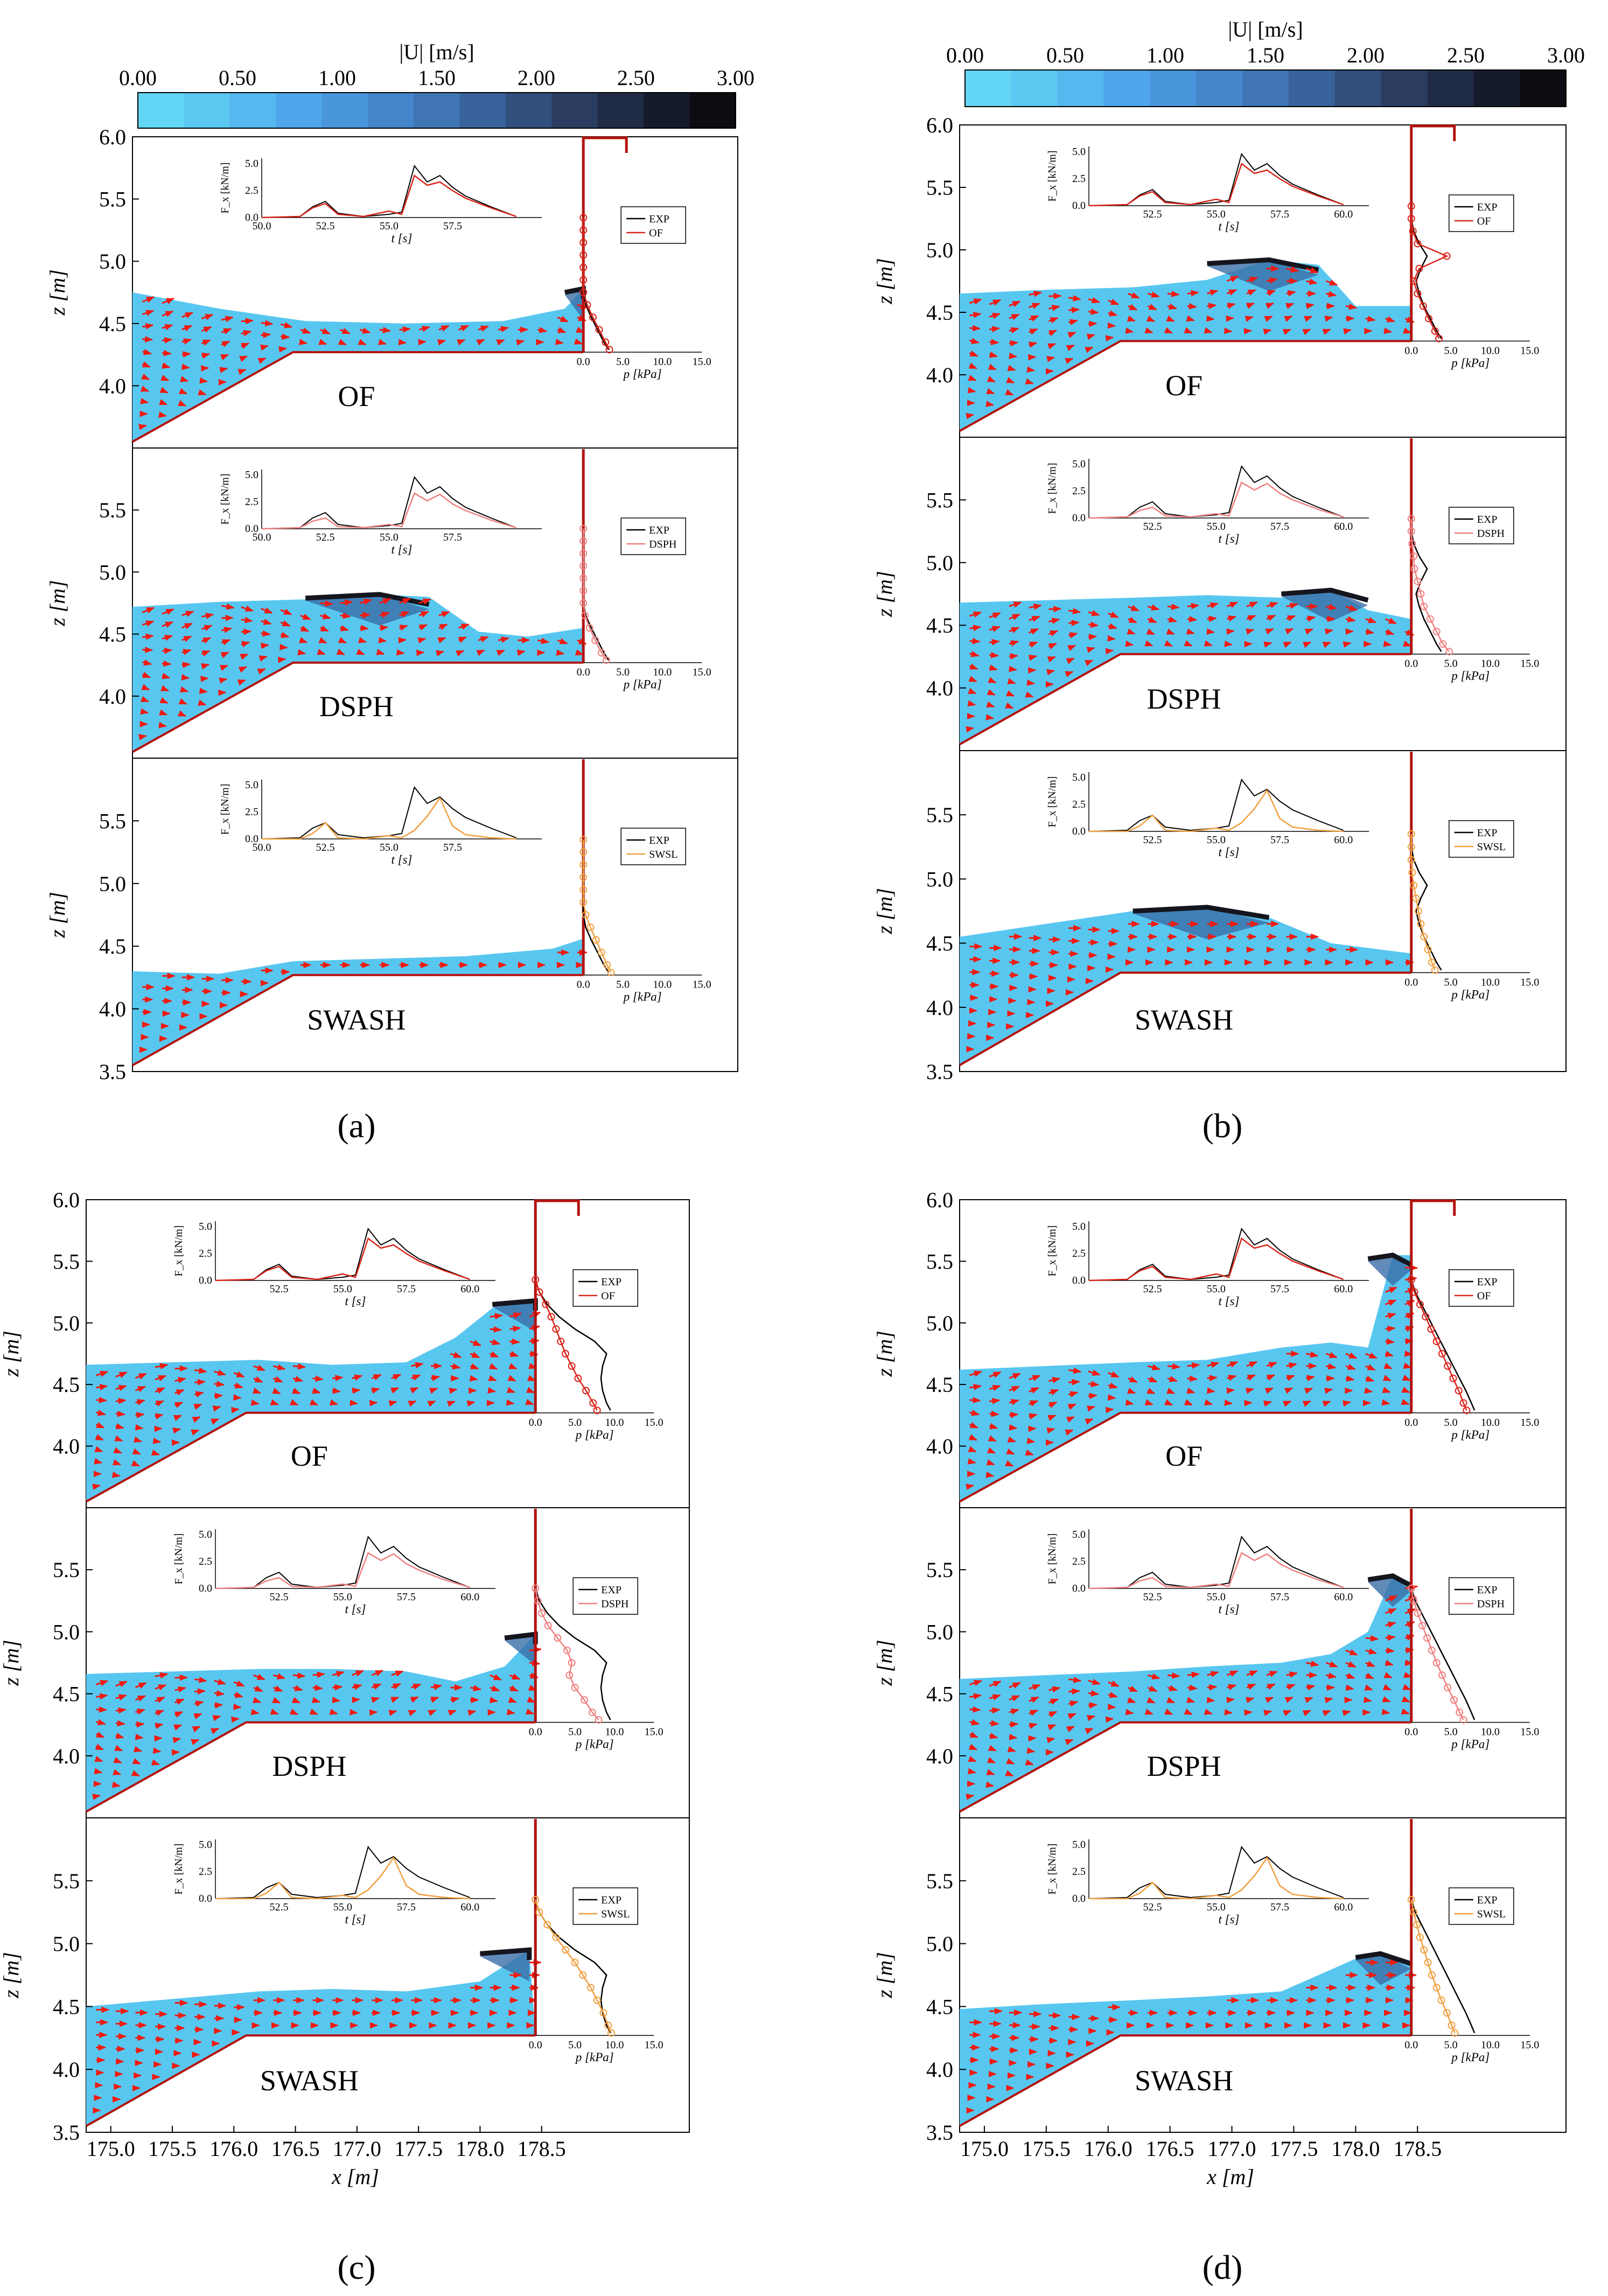 The width and height of the screenshot is (1608, 2296). Describe the element at coordinates (594, 1434) in the screenshot. I see `pressure-x-label: p [kPa]` at that location.